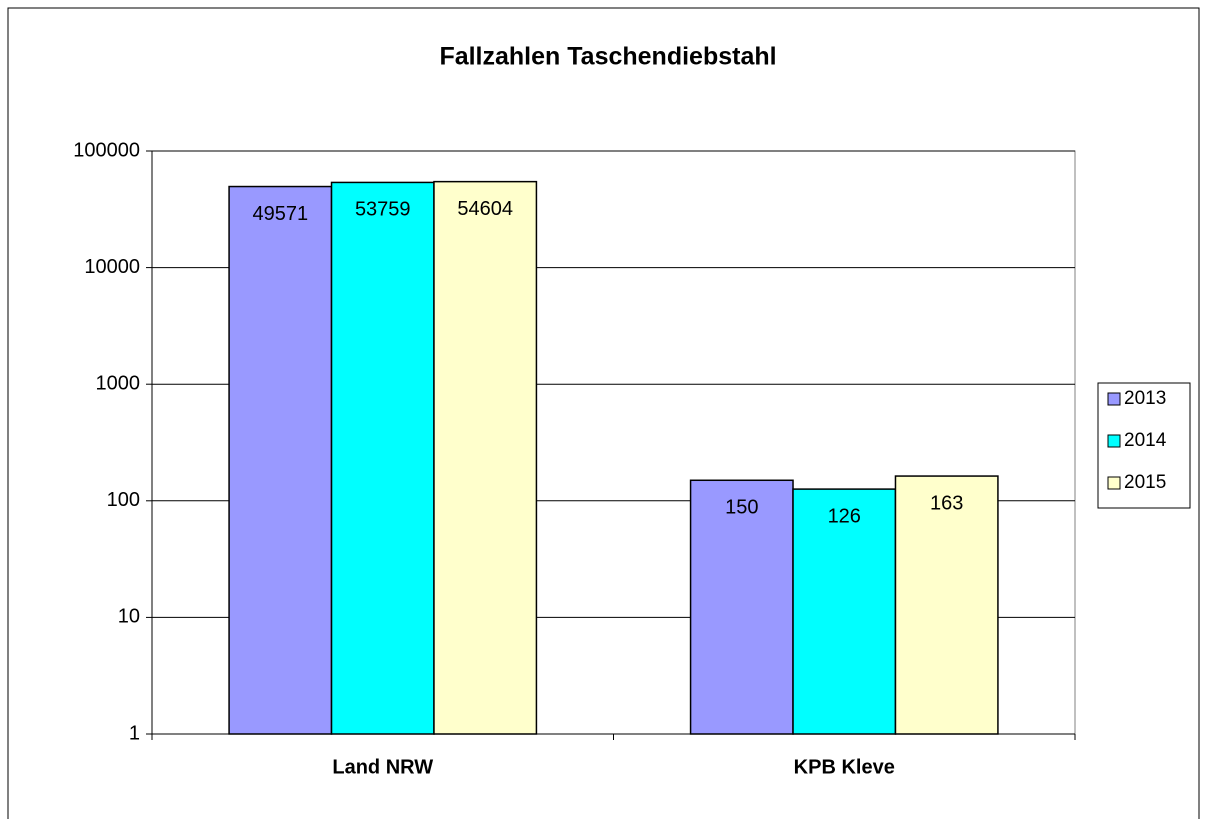 Image resolution: width=1206 pixels, height=819 pixels. I want to click on data-label: 53759, so click(383, 210).